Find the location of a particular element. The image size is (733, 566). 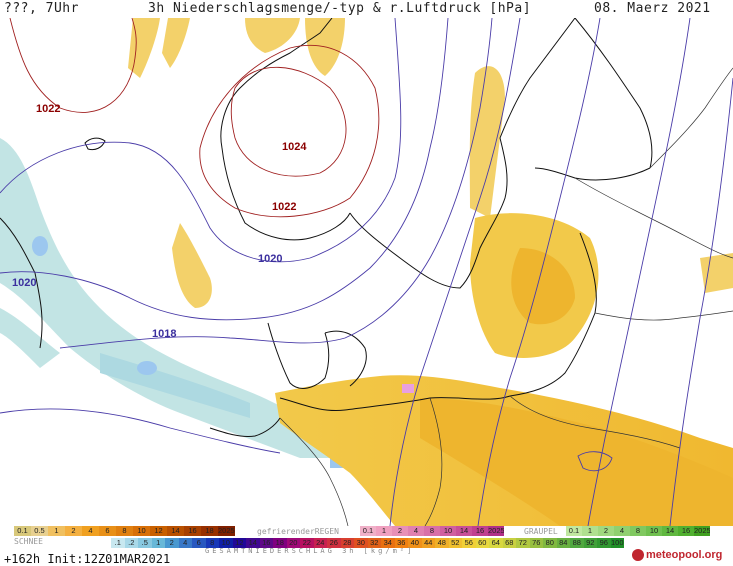

legend-gesamt-cell: 48 is located at coordinates (442, 543).